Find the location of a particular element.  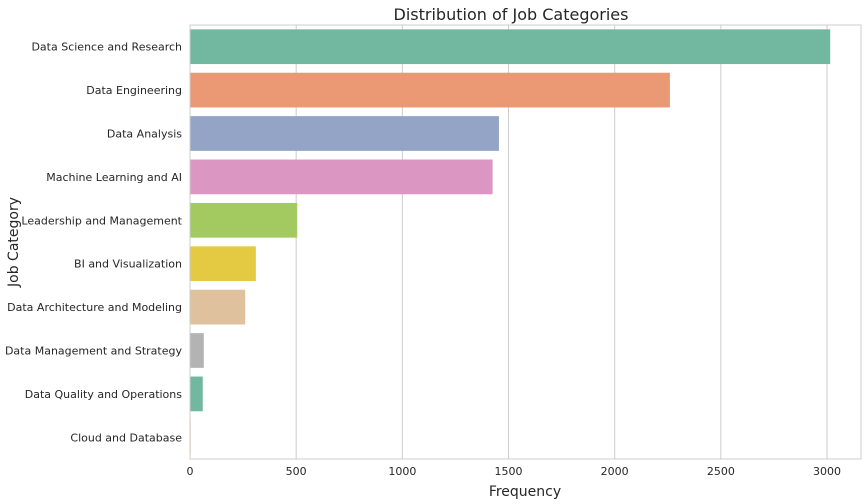

x-tick-label: 500 is located at coordinates (296, 471).